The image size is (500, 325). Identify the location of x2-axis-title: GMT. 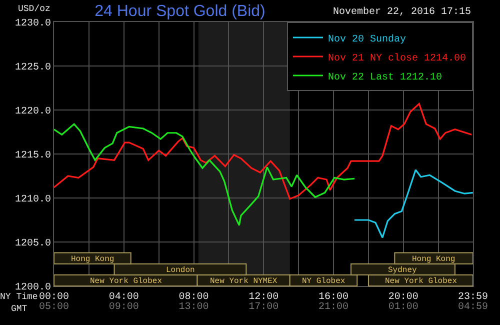
(19, 309).